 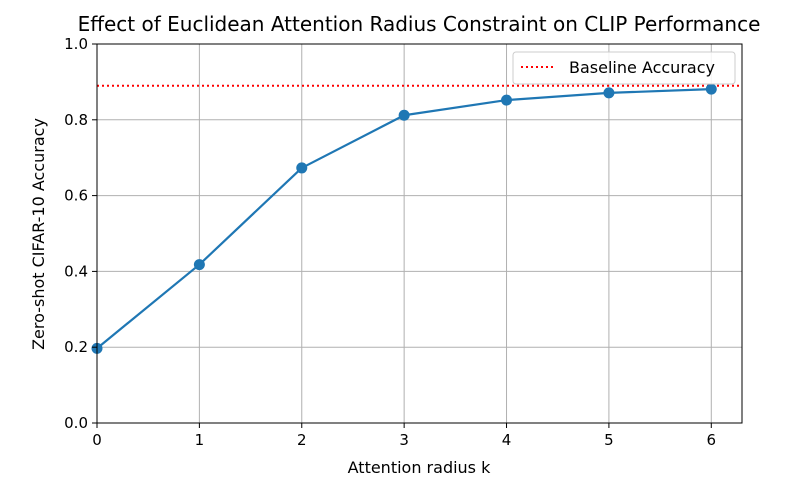 What do you see at coordinates (404, 440) in the screenshot?
I see `x-tick-label-3: 3` at bounding box center [404, 440].